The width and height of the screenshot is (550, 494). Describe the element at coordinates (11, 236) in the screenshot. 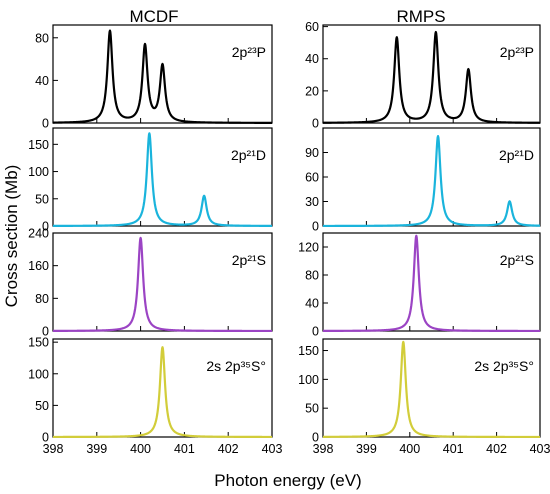

I see `y-axis-label: Cross section (Mb)` at that location.